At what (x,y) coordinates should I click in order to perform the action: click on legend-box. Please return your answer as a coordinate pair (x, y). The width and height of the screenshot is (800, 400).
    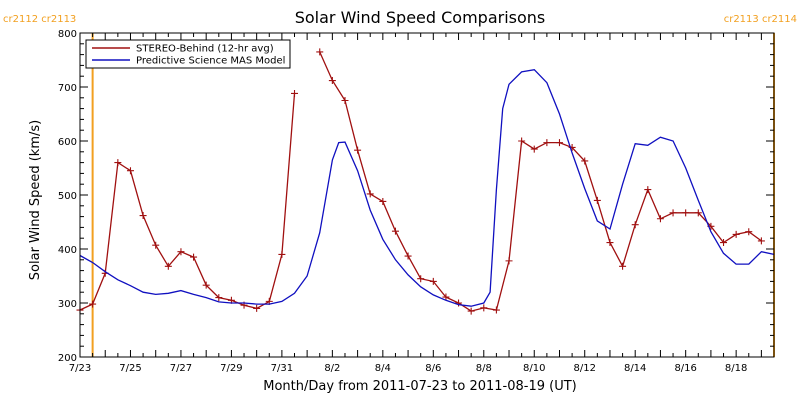
    Looking at the image, I should click on (188, 54).